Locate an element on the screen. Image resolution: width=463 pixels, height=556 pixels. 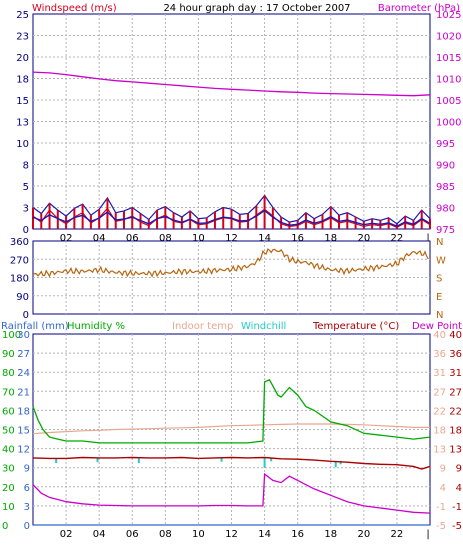
indoor-temp-tick-labels: -5 -1 4 9 13 18 22 27 31 36 40 is located at coordinates (439, 431).